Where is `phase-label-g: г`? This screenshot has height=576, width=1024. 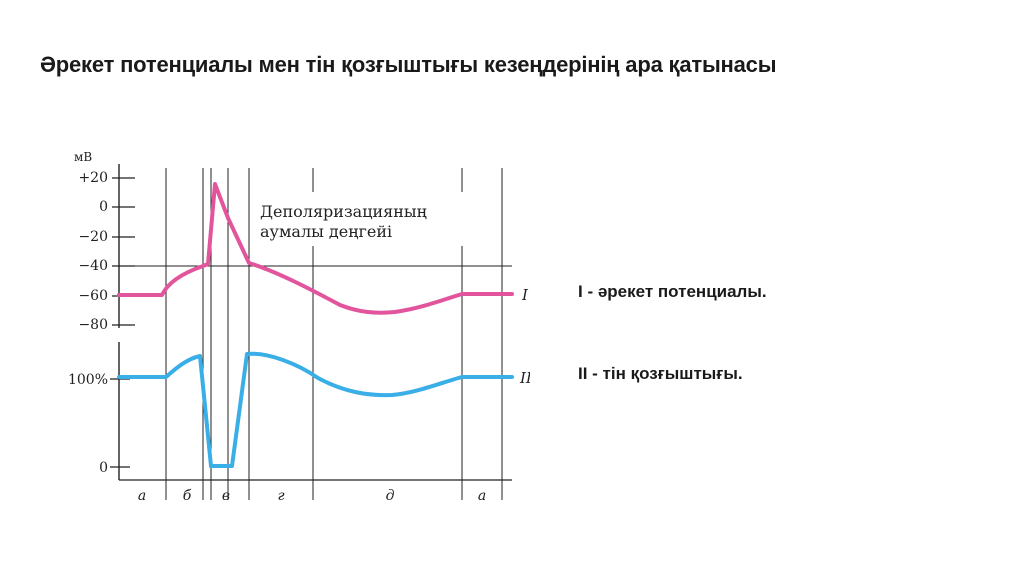
phase-label-g: г is located at coordinates (280, 496).